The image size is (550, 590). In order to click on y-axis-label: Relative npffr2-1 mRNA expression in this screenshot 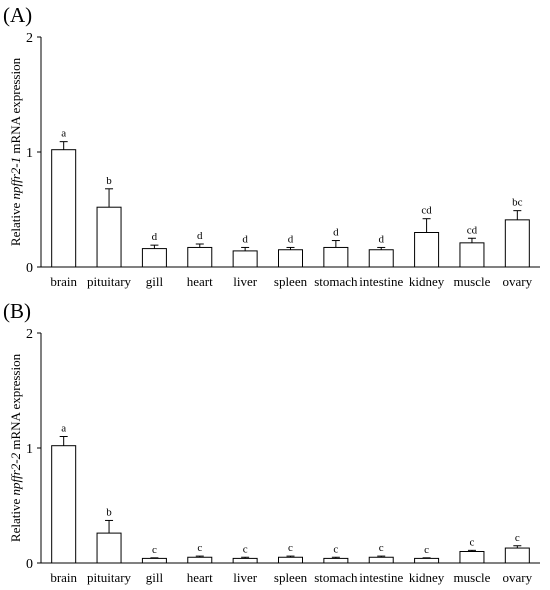, I will do `click(15, 151)`.